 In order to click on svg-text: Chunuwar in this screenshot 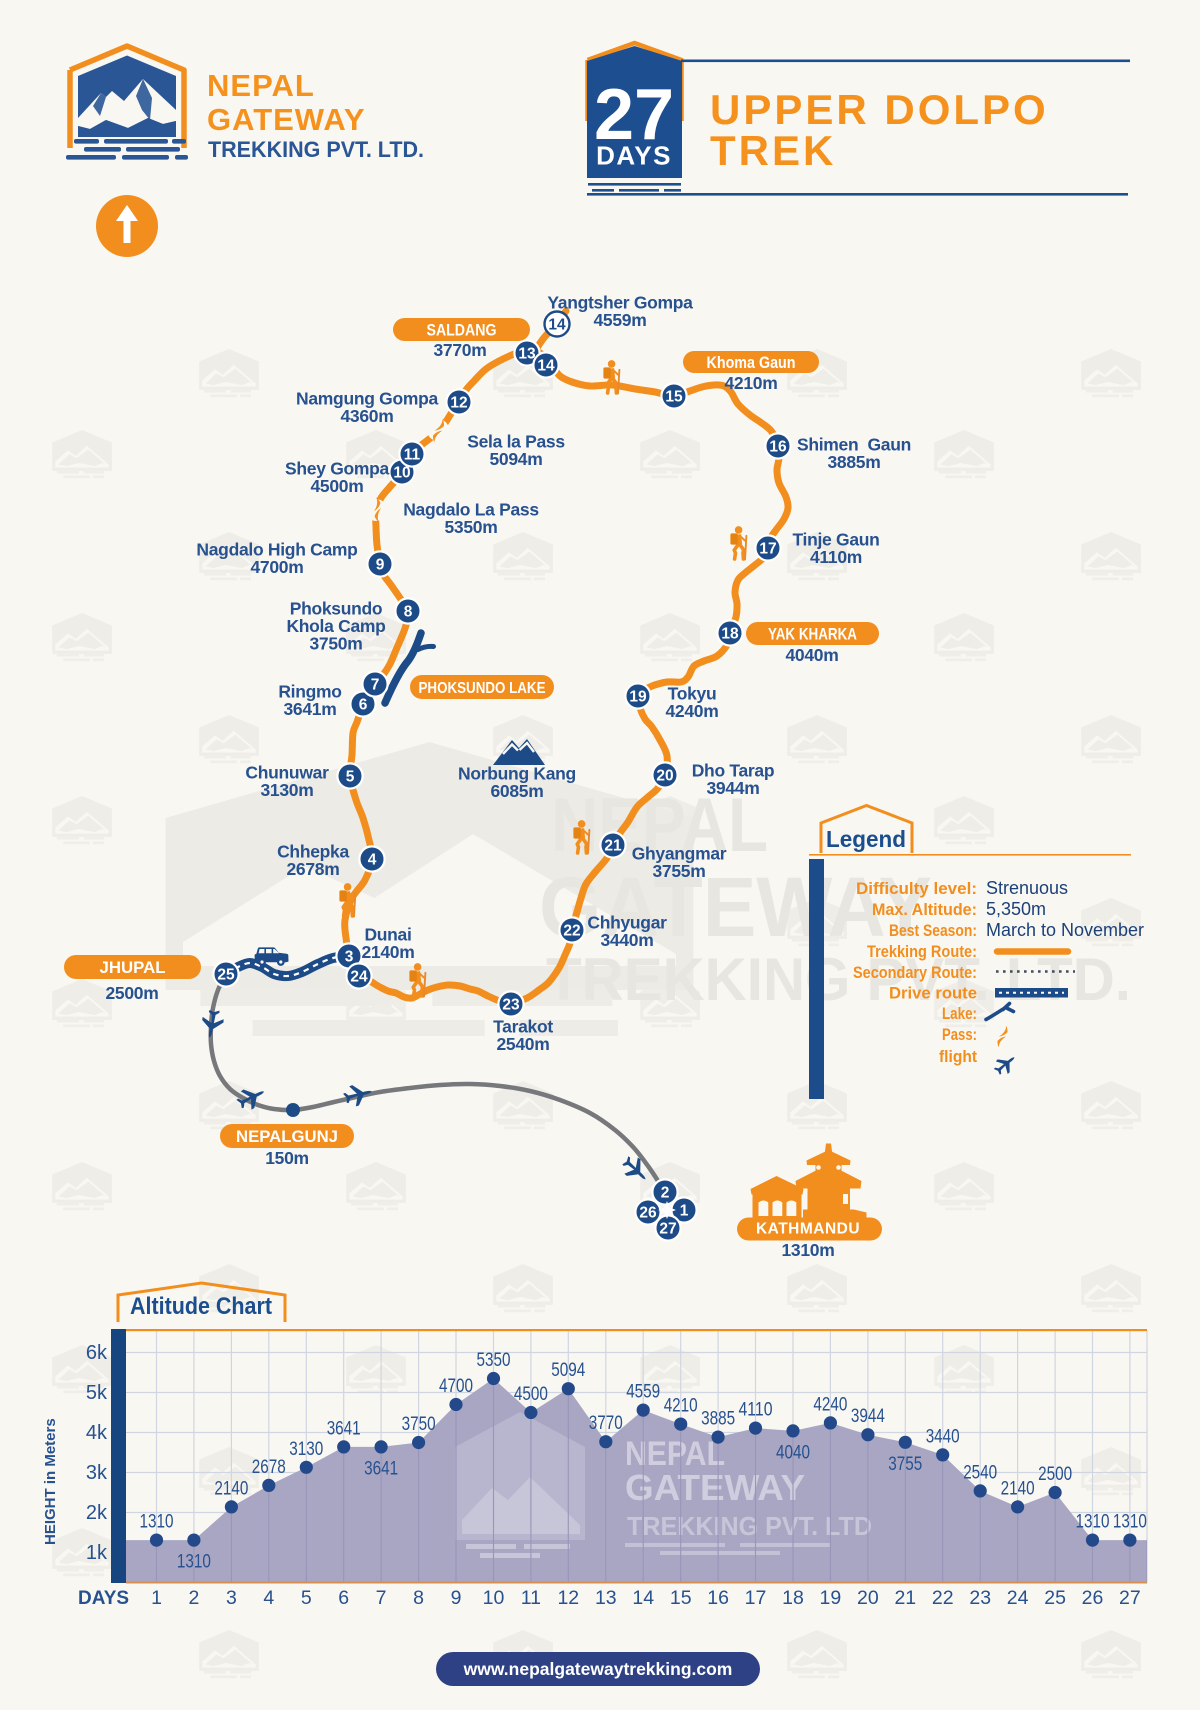, I will do `click(287, 772)`.